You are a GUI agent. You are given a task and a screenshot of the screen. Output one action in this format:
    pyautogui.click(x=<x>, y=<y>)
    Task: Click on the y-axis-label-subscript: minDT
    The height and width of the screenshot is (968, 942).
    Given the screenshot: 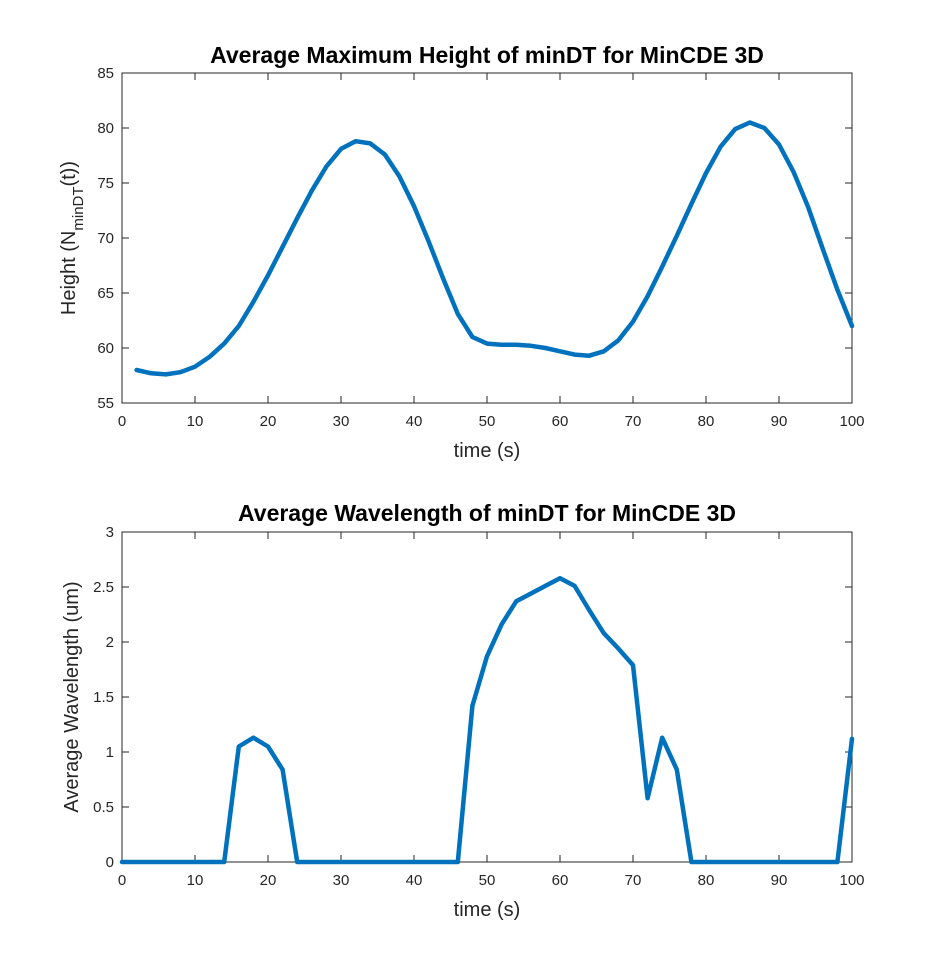 What is the action you would take?
    pyautogui.click(x=78, y=208)
    